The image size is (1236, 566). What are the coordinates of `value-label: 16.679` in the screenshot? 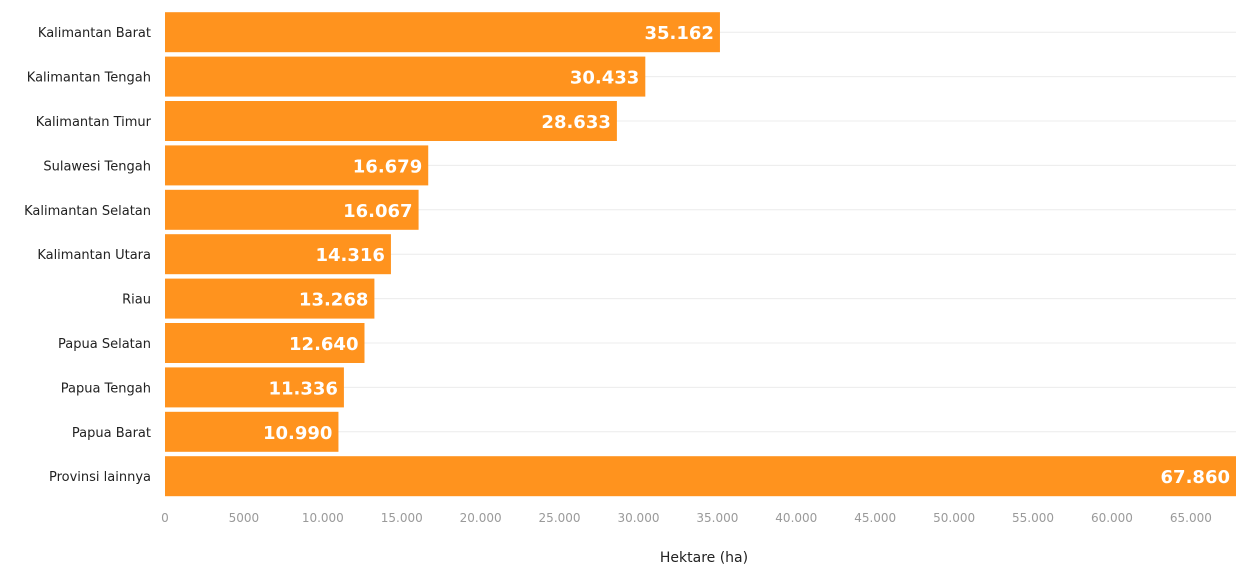 It's located at (387, 166).